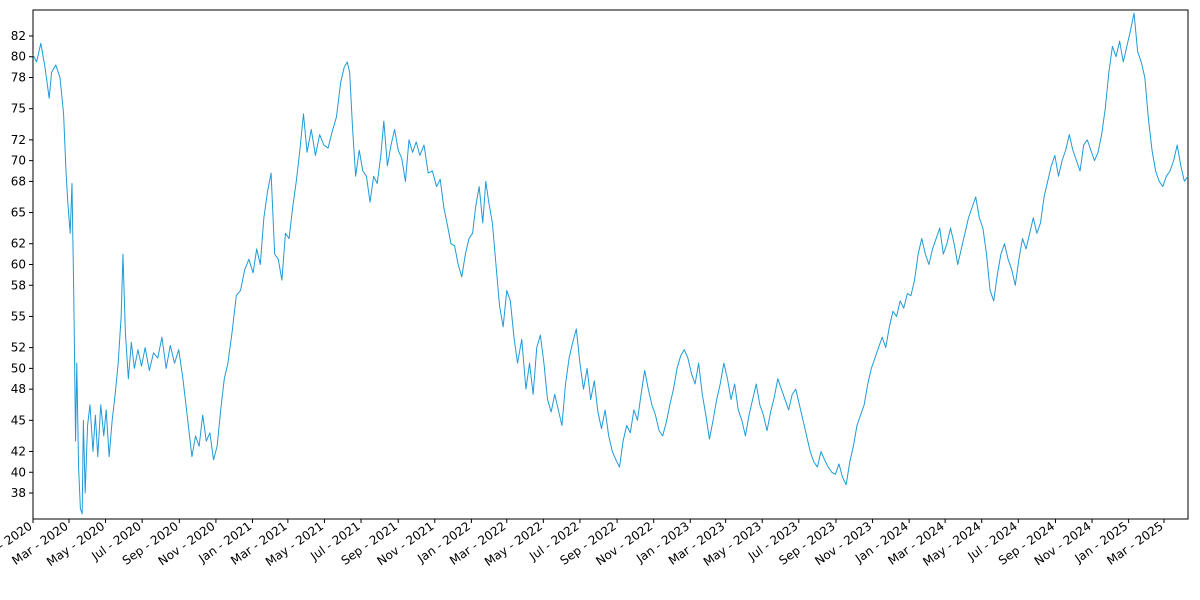  Describe the element at coordinates (18, 161) in the screenshot. I see `y-tick-label: 70` at that location.